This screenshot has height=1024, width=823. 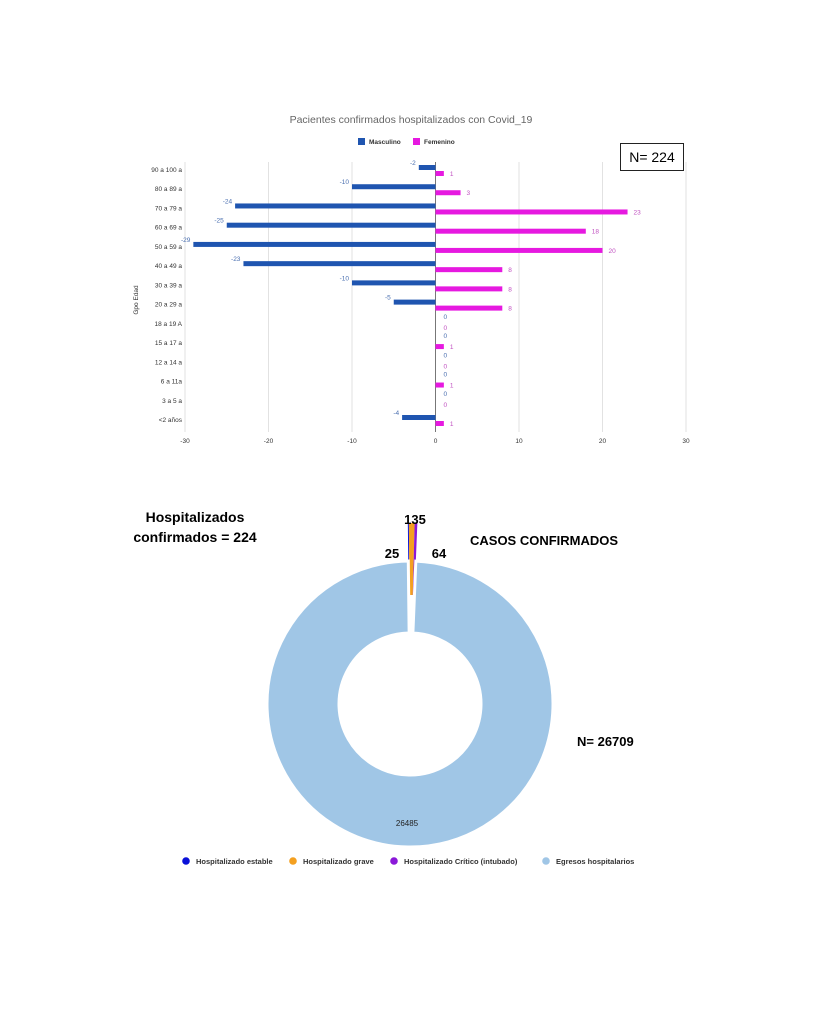 What do you see at coordinates (352, 441) in the screenshot?
I see `x-tick-label: -10` at bounding box center [352, 441].